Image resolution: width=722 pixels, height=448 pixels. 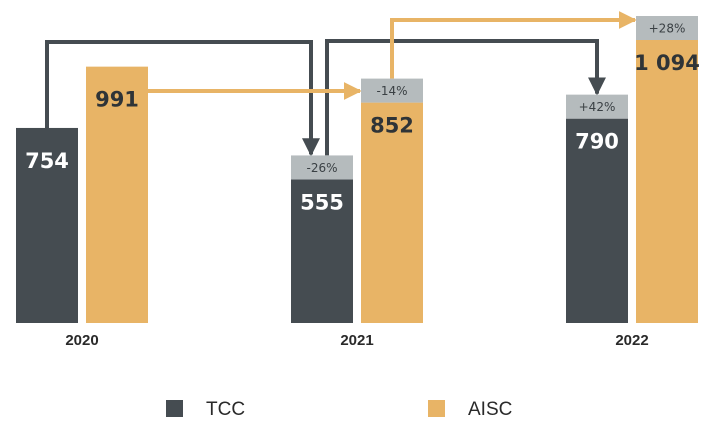 What do you see at coordinates (667, 181) in the screenshot?
I see `bar-aisc-2022` at bounding box center [667, 181].